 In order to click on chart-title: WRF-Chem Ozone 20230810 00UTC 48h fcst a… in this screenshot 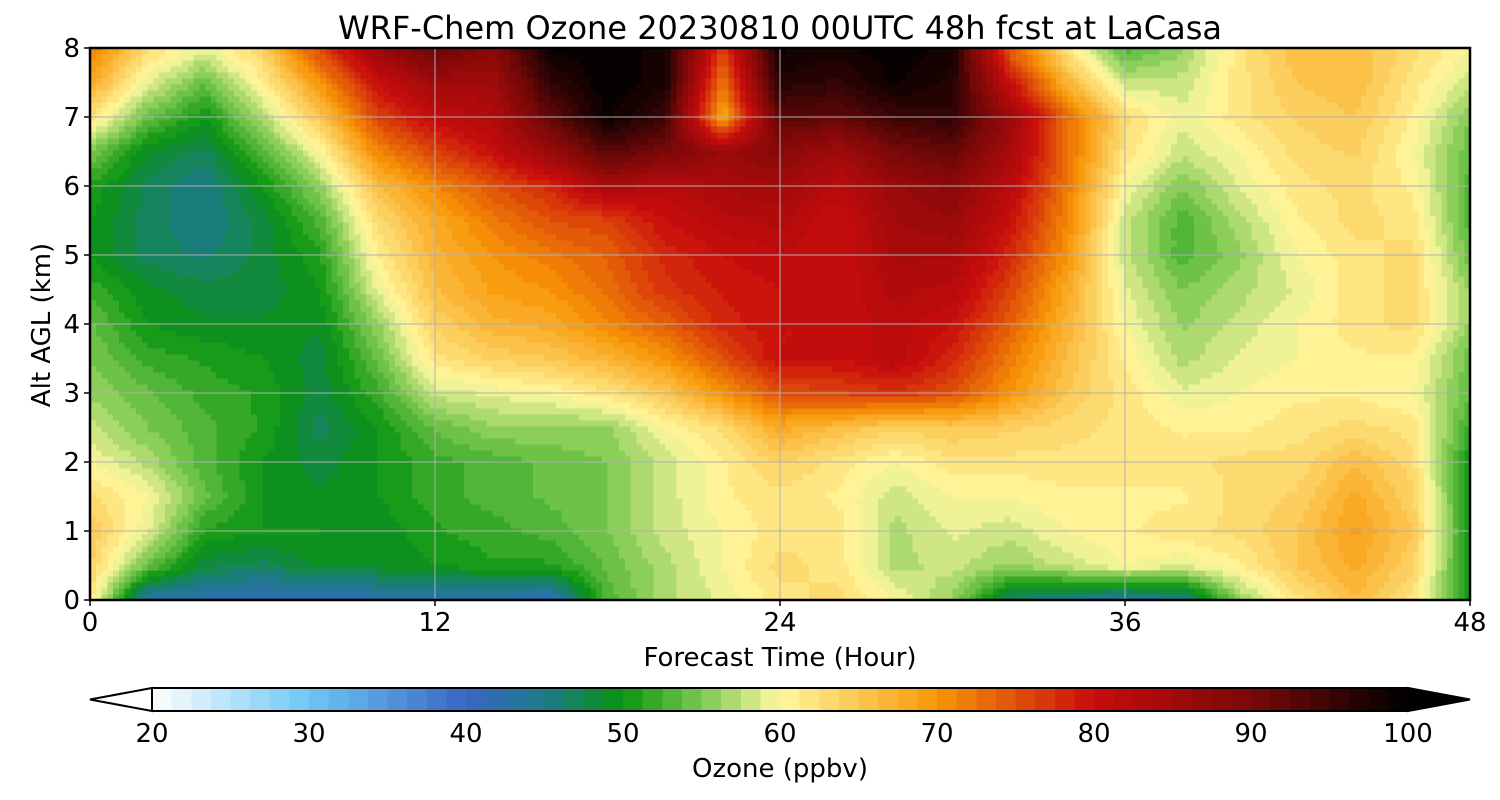, I will do `click(780, 28)`.